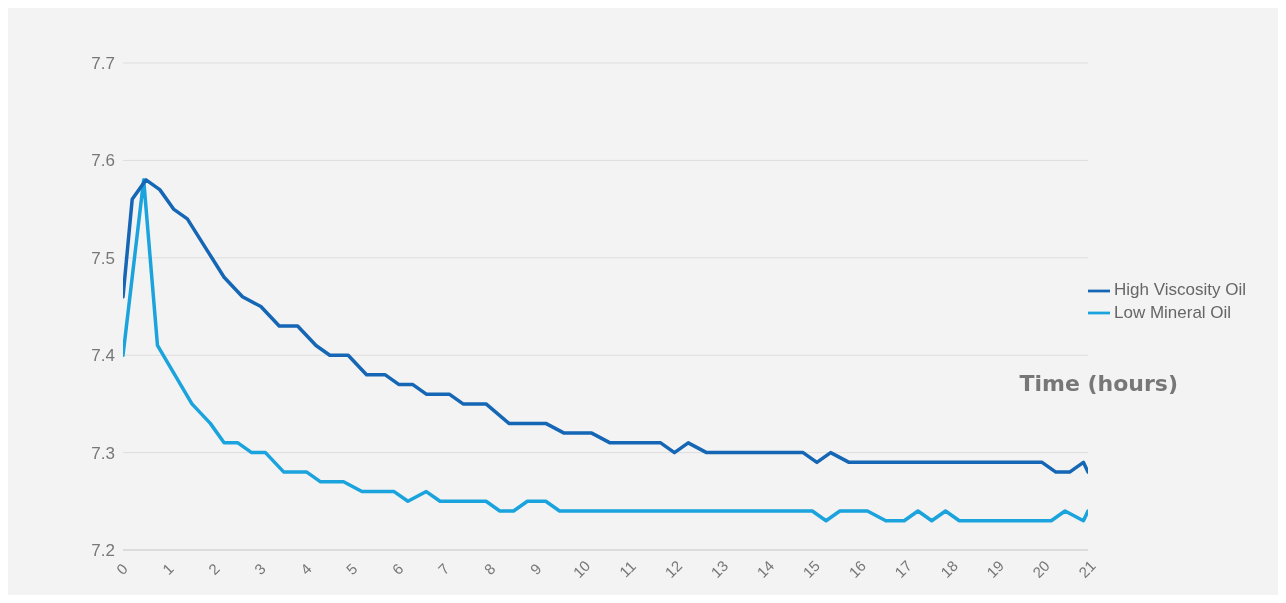  I want to click on x-tick-label: 11, so click(627, 569).